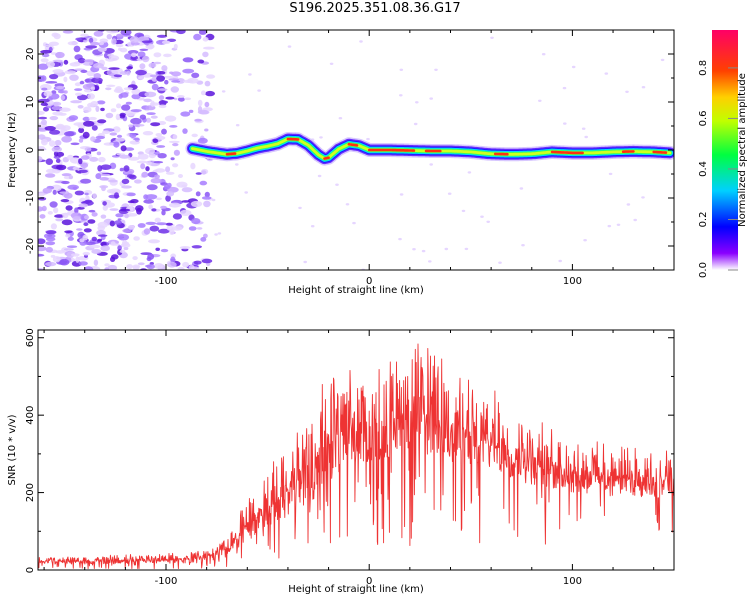 Image resolution: width=750 pixels, height=600 pixels. I want to click on ridge-peak, so click(326, 158).